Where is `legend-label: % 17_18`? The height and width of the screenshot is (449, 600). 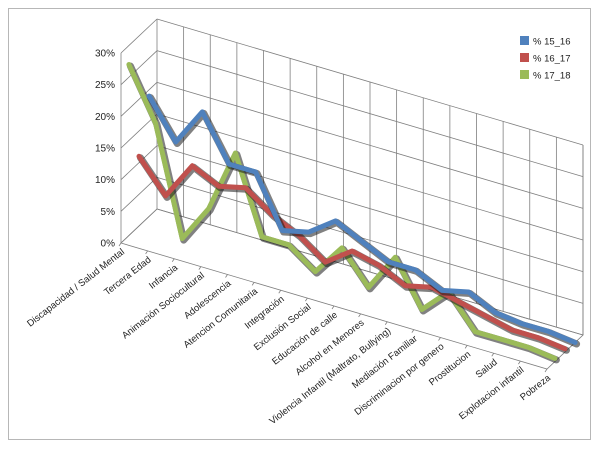
legend-label: % 17_18 is located at coordinates (552, 76).